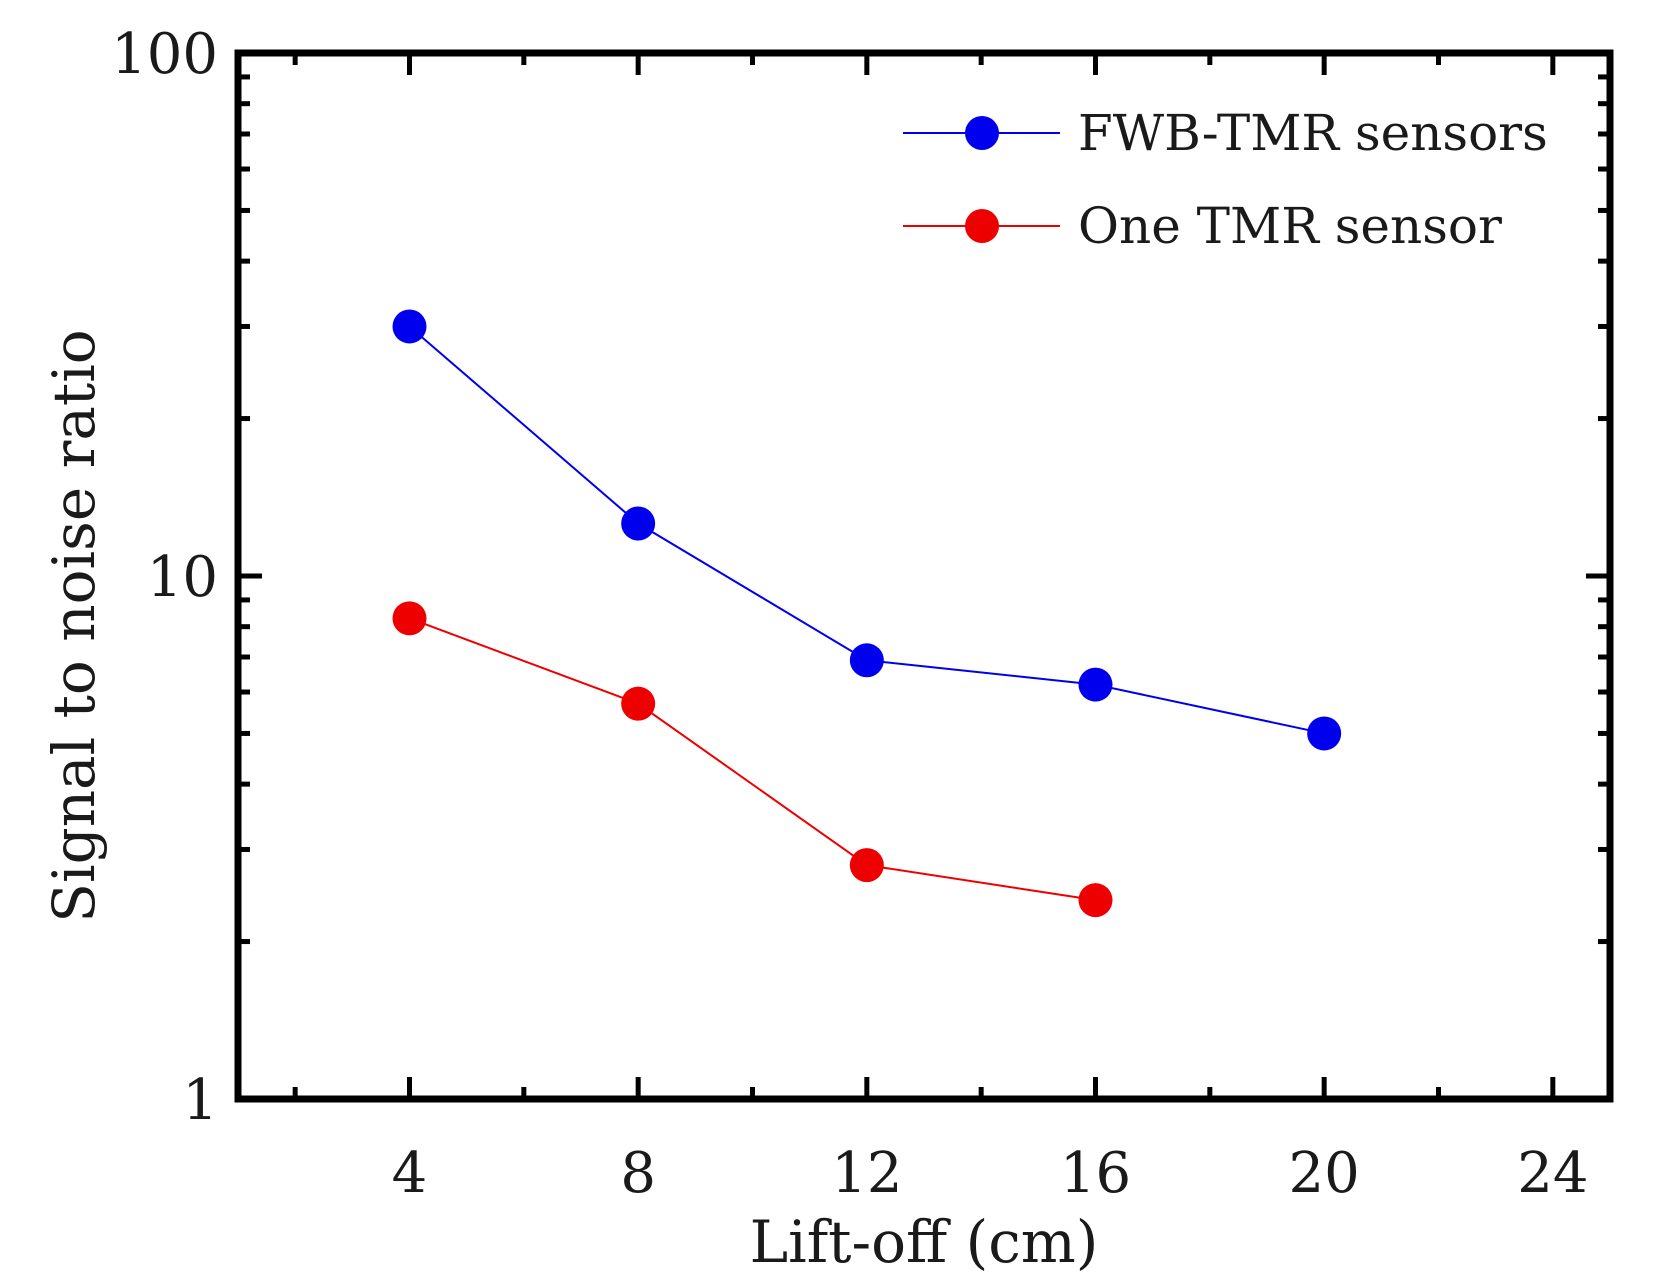 The width and height of the screenshot is (1668, 1279). What do you see at coordinates (410, 1173) in the screenshot?
I see `x-tick-label: 4` at bounding box center [410, 1173].